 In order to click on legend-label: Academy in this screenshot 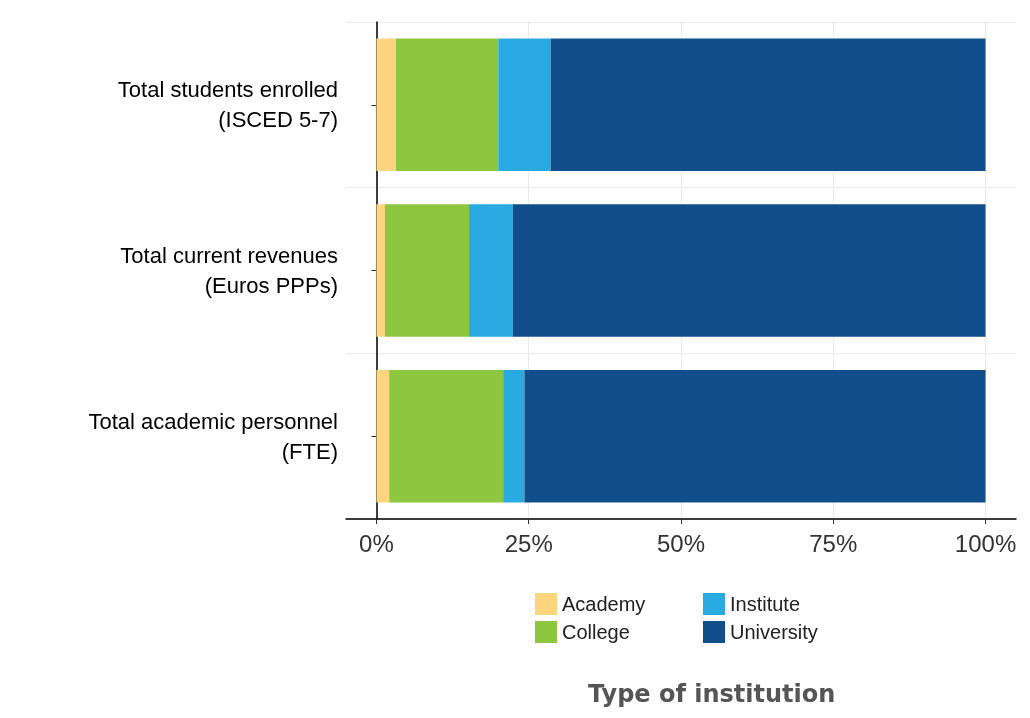, I will do `click(604, 604)`.